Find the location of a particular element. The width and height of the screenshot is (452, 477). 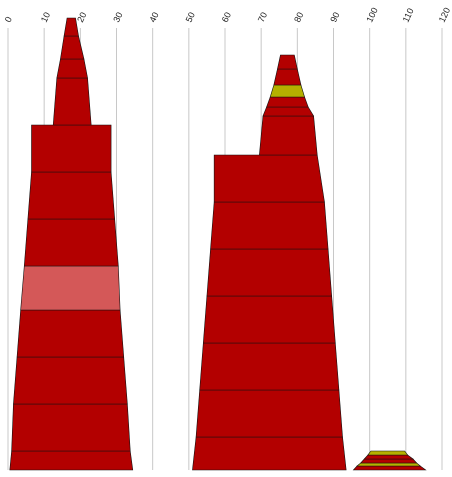

x-tick-label: 50 is located at coordinates (190, 17).